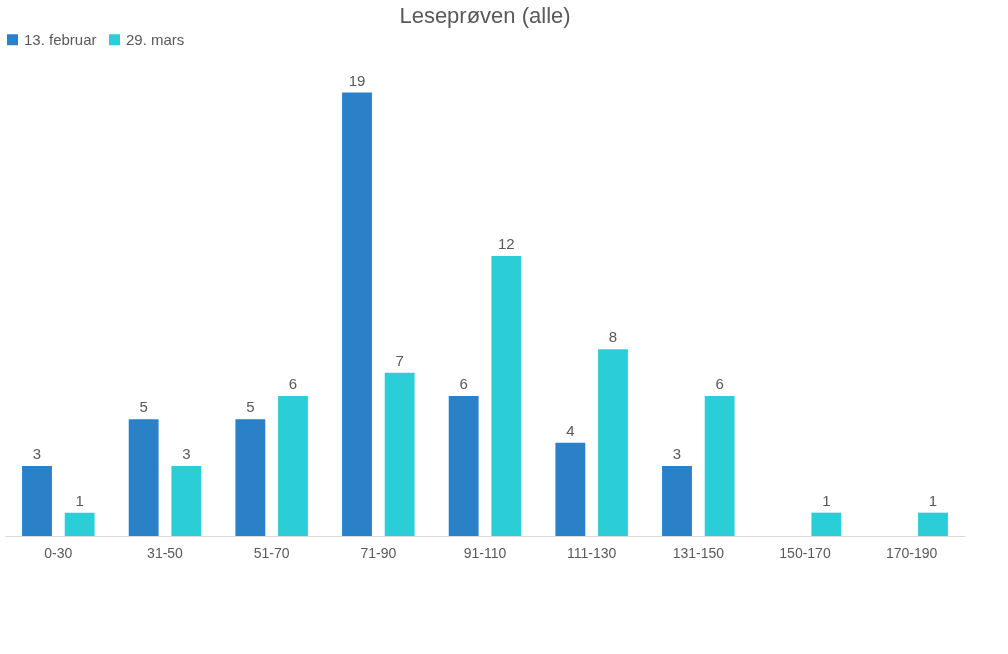 This screenshot has height=654, width=1008. Describe the element at coordinates (485, 552) in the screenshot. I see `x-tick-label: 91-110` at that location.